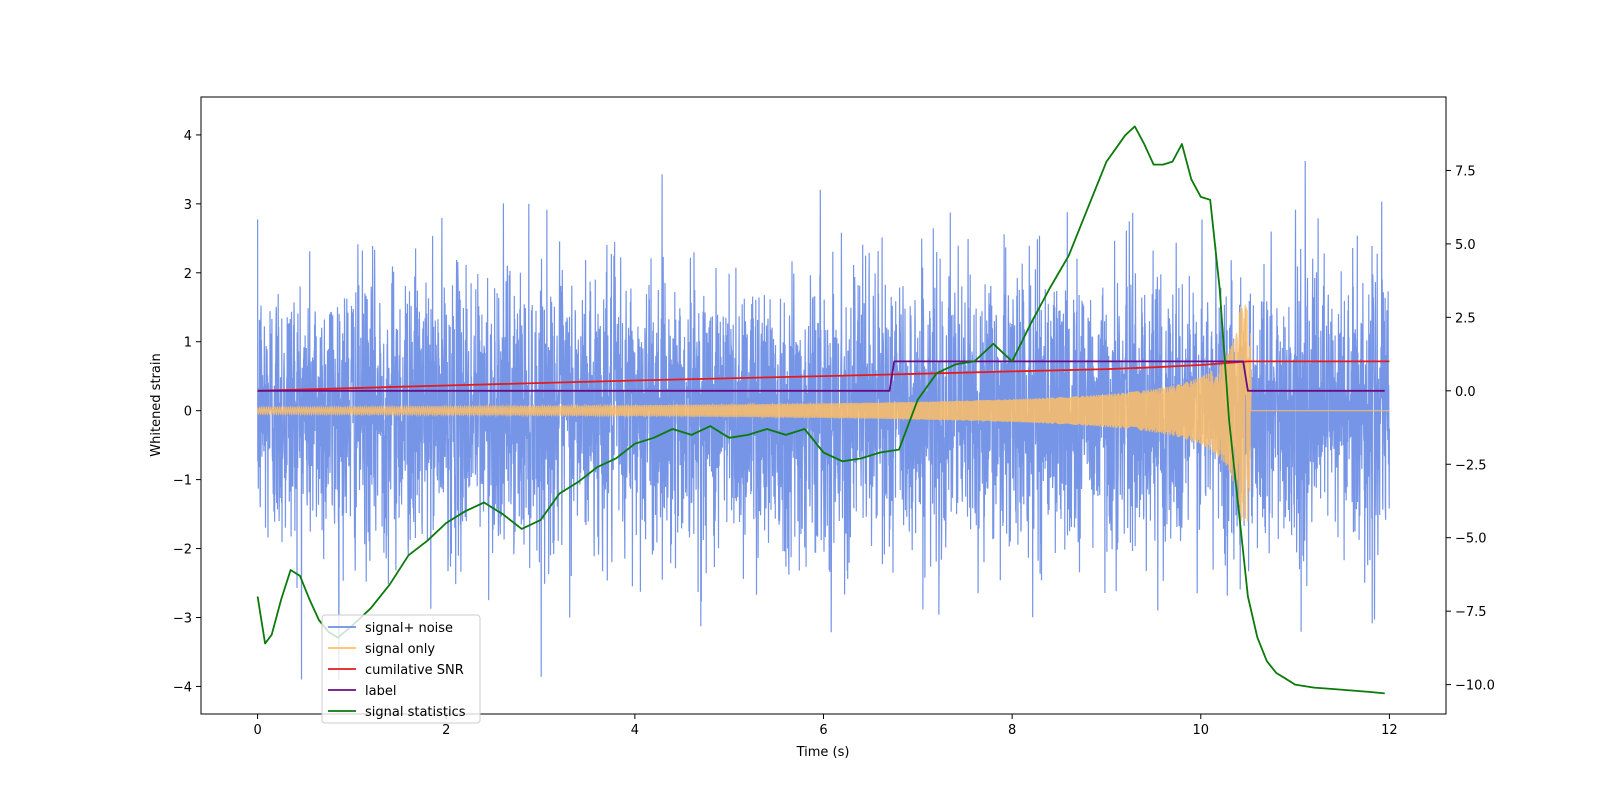 The image size is (1600, 800). I want to click on y2-tick-label: 7.5, so click(1465, 171).